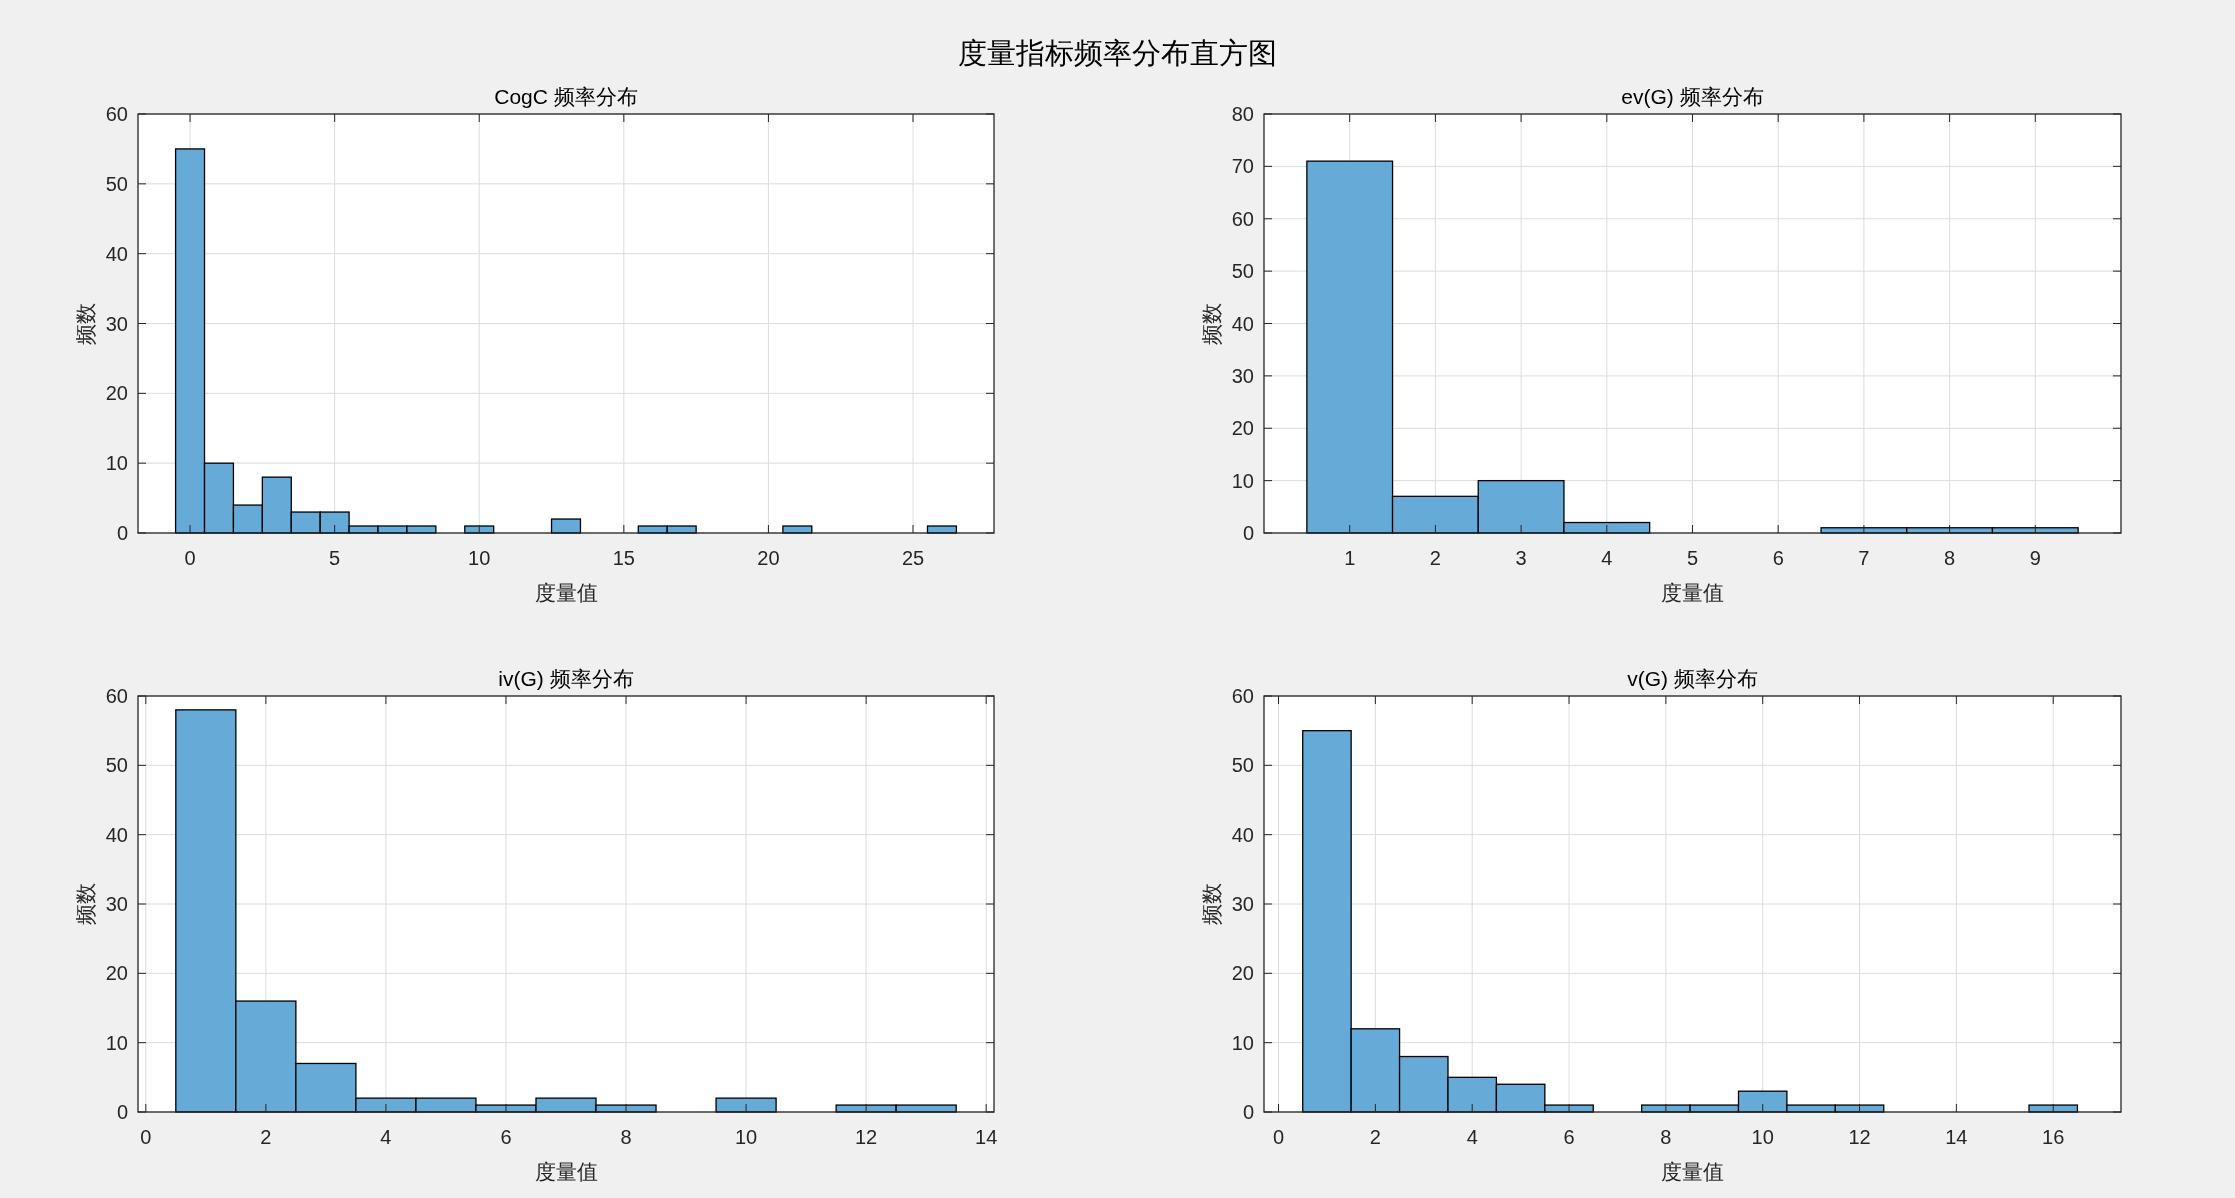 This screenshot has width=2235, height=1198. Describe the element at coordinates (1864, 558) in the screenshot. I see `x-tick-label: 7` at that location.